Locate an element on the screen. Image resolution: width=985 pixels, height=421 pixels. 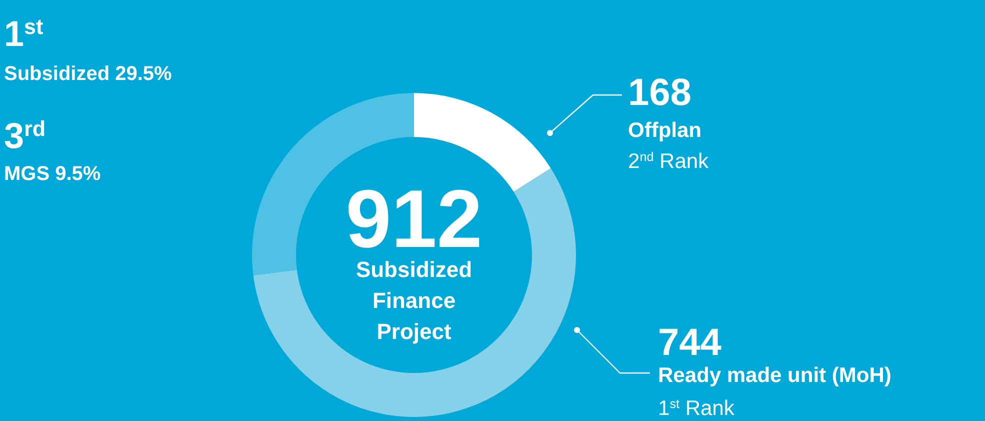
text: MGS 9.5% is located at coordinates (52, 174).